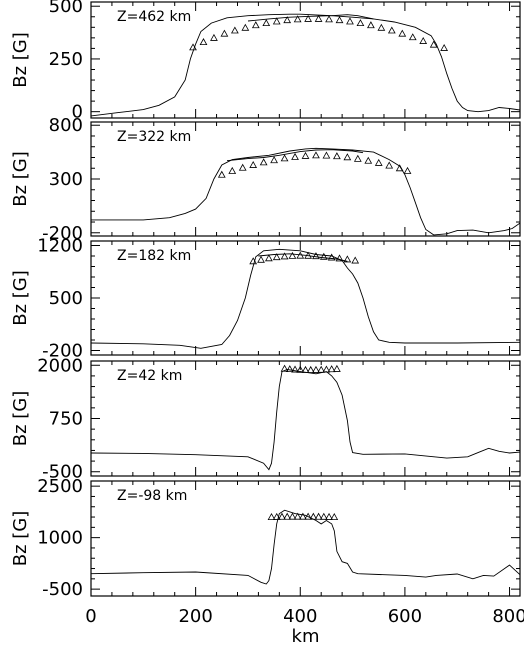  Describe the element at coordinates (405, 616) in the screenshot. I see `x-tick-label: 600` at that location.